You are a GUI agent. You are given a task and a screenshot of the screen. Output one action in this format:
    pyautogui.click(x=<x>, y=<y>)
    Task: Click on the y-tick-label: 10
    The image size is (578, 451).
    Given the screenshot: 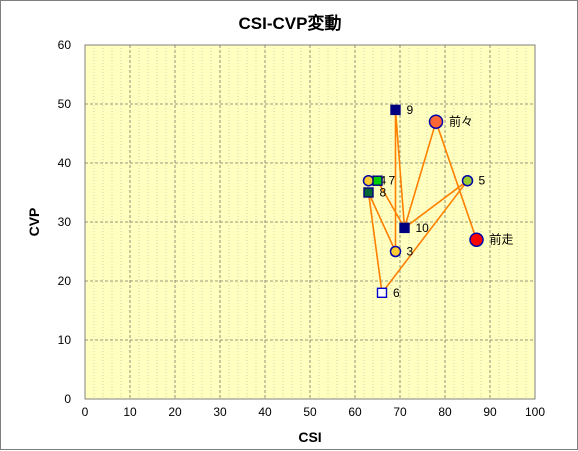 What is the action you would take?
    pyautogui.click(x=65, y=340)
    